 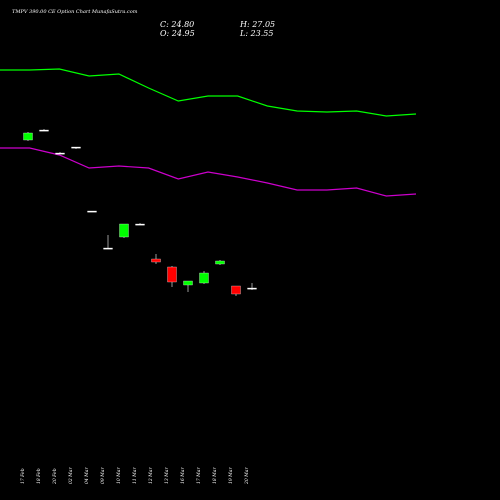 What do you see at coordinates (215, 475) in the screenshot?
I see `x-tick-label: 18 Mar` at bounding box center [215, 475].